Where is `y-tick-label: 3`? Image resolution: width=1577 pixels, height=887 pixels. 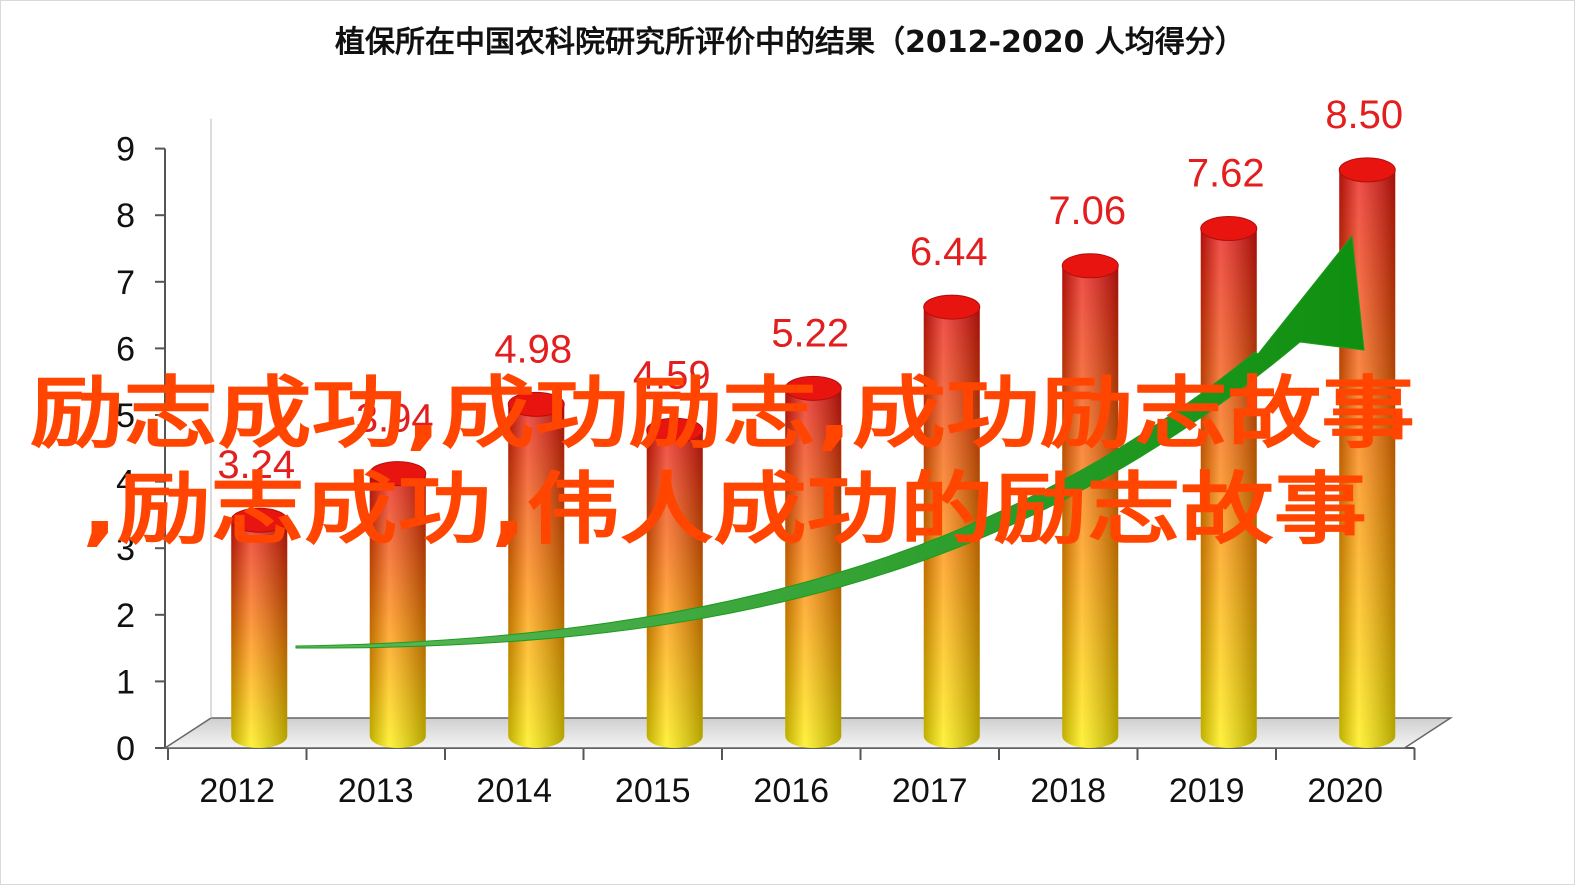
y-tick-label: 3 is located at coordinates (125, 549).